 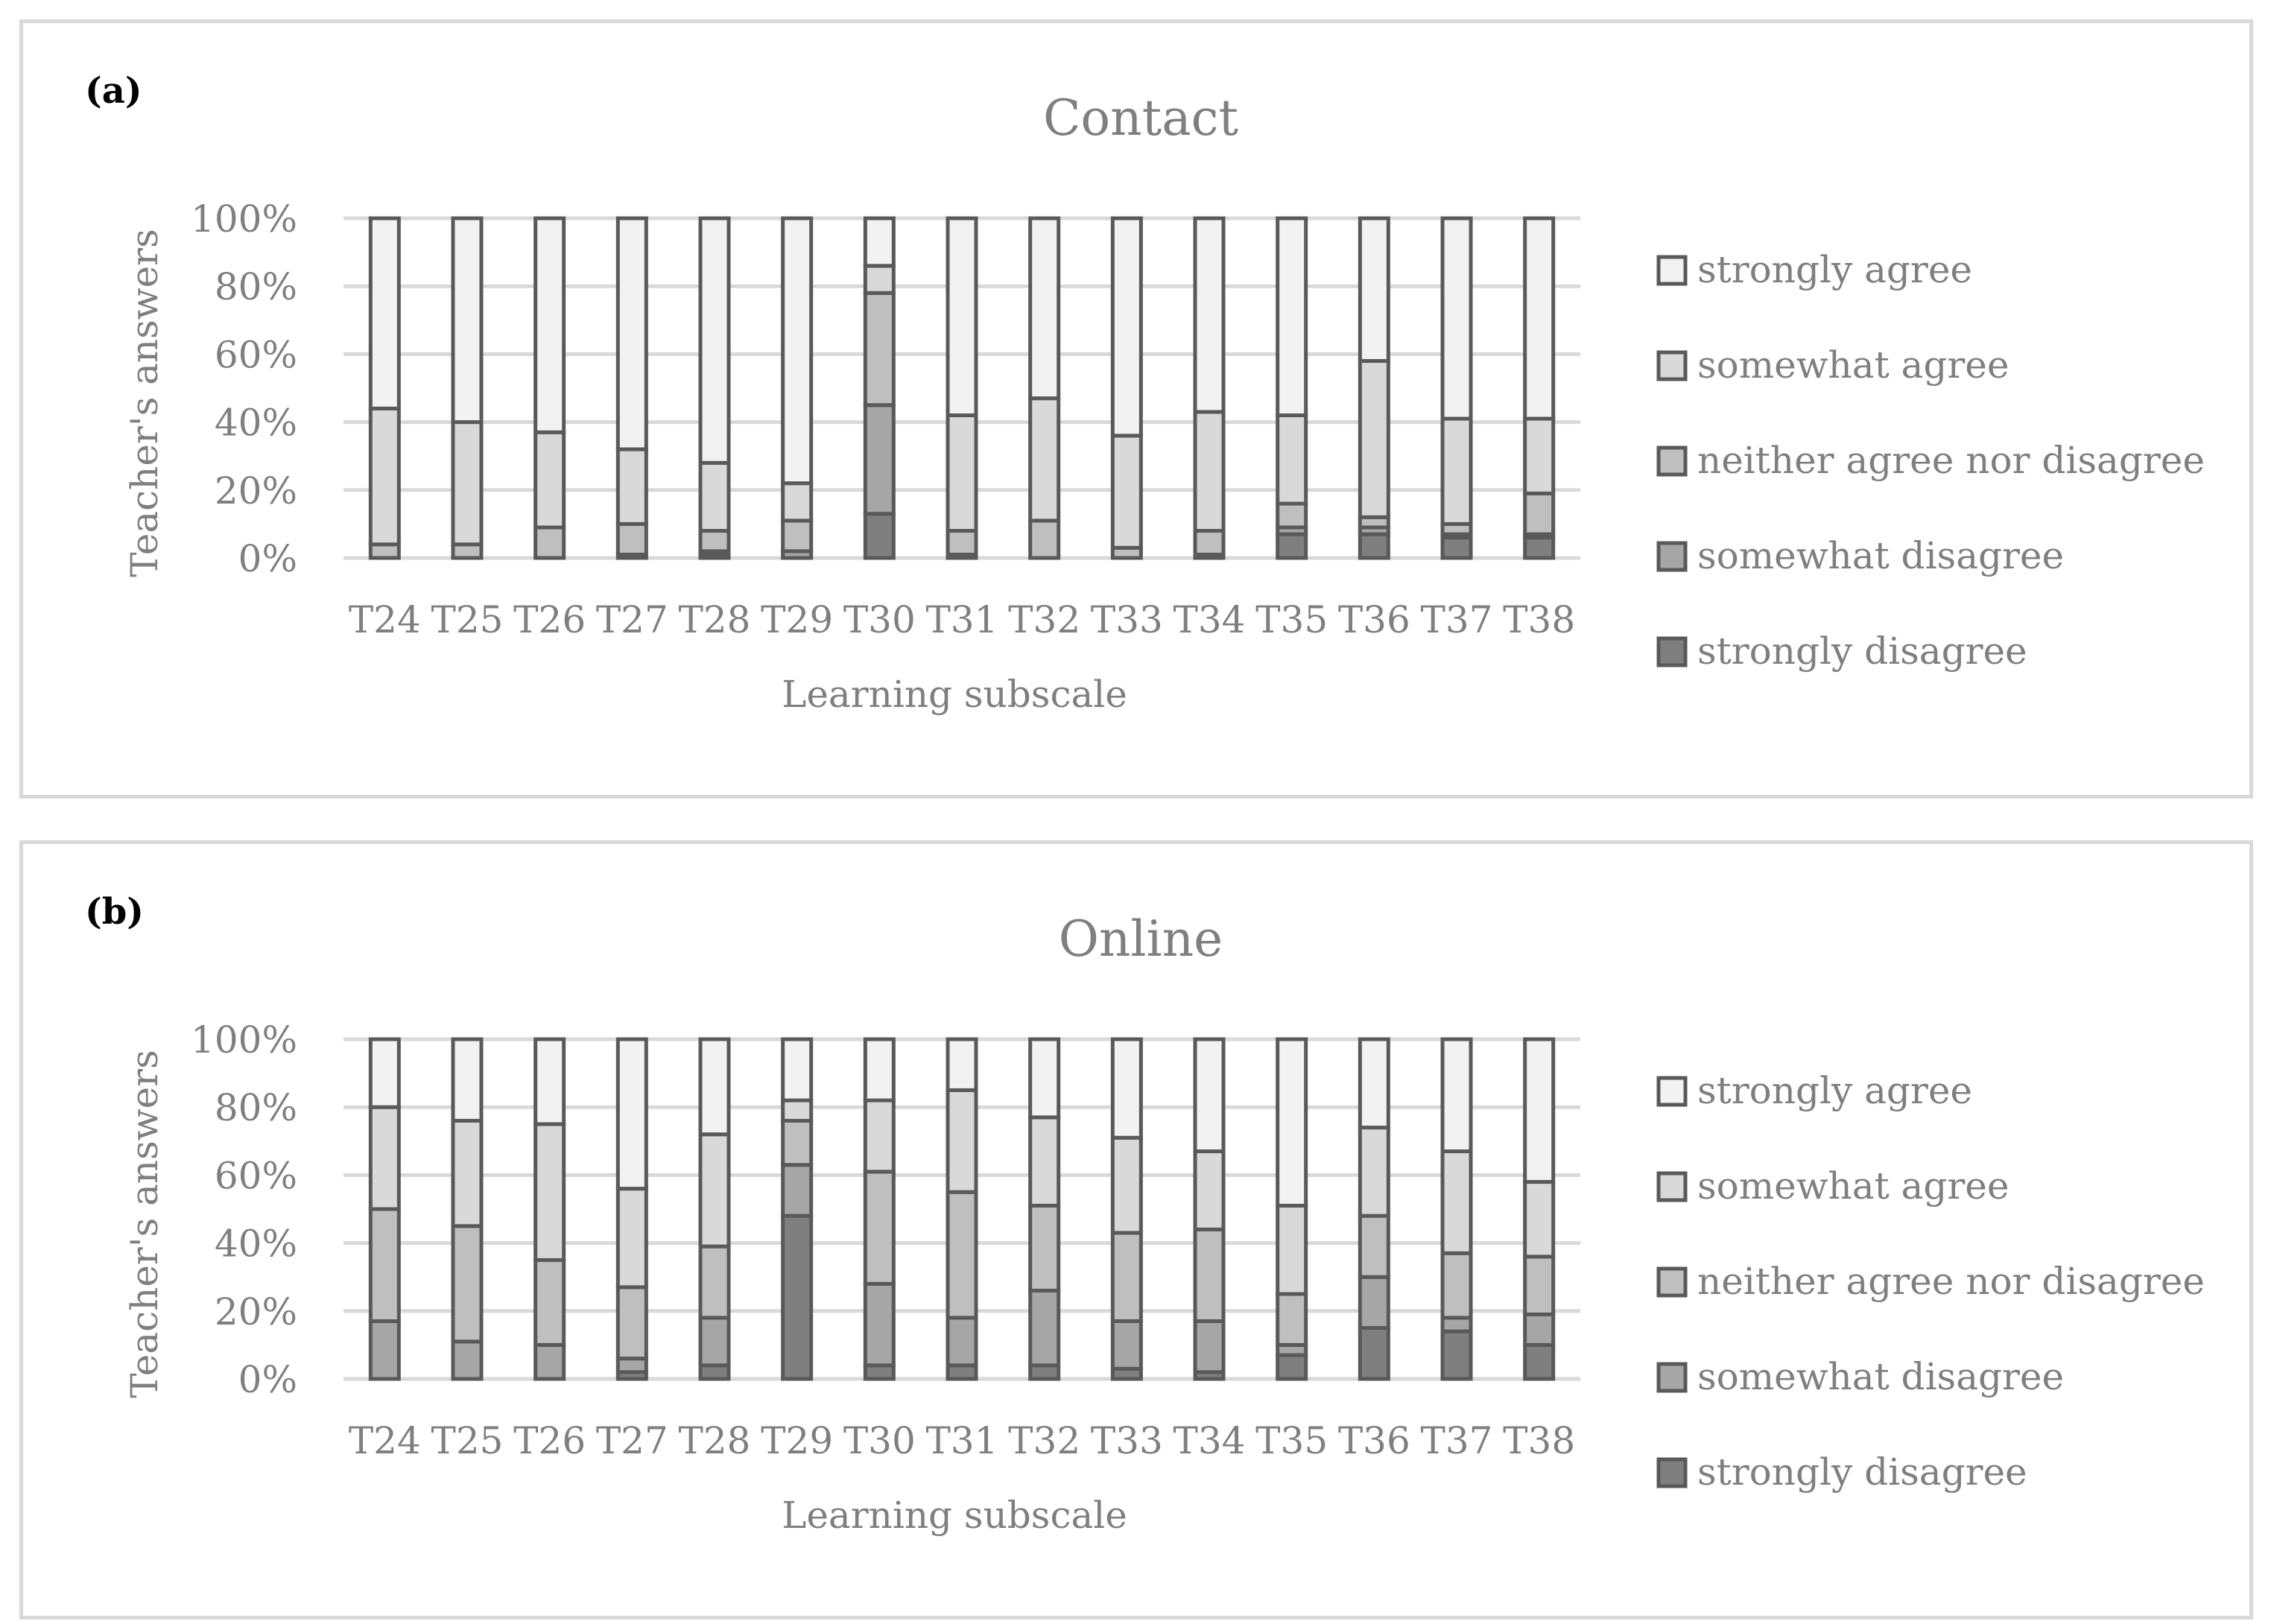 What do you see at coordinates (1853, 365) in the screenshot?
I see `legend-label: somewhat agree` at bounding box center [1853, 365].